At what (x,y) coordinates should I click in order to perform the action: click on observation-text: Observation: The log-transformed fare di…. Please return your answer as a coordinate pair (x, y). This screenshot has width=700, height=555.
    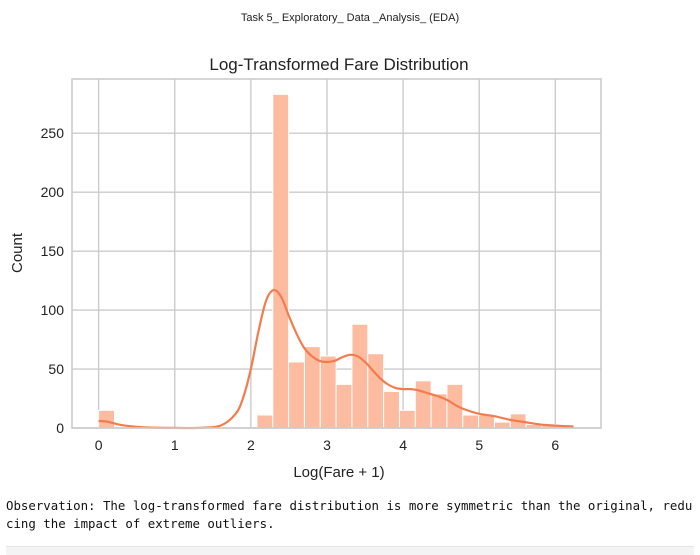
    Looking at the image, I should click on (349, 514).